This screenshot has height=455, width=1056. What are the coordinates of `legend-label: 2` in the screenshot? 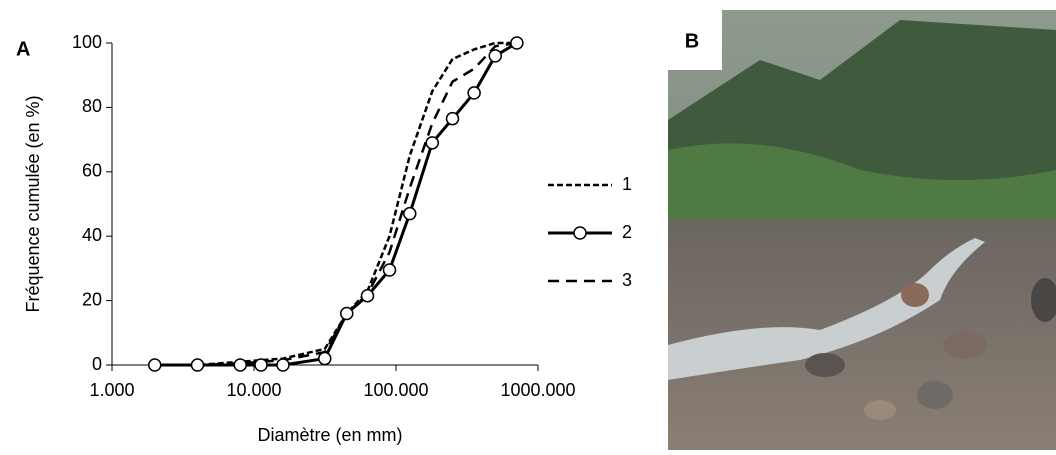 It's located at (627, 232).